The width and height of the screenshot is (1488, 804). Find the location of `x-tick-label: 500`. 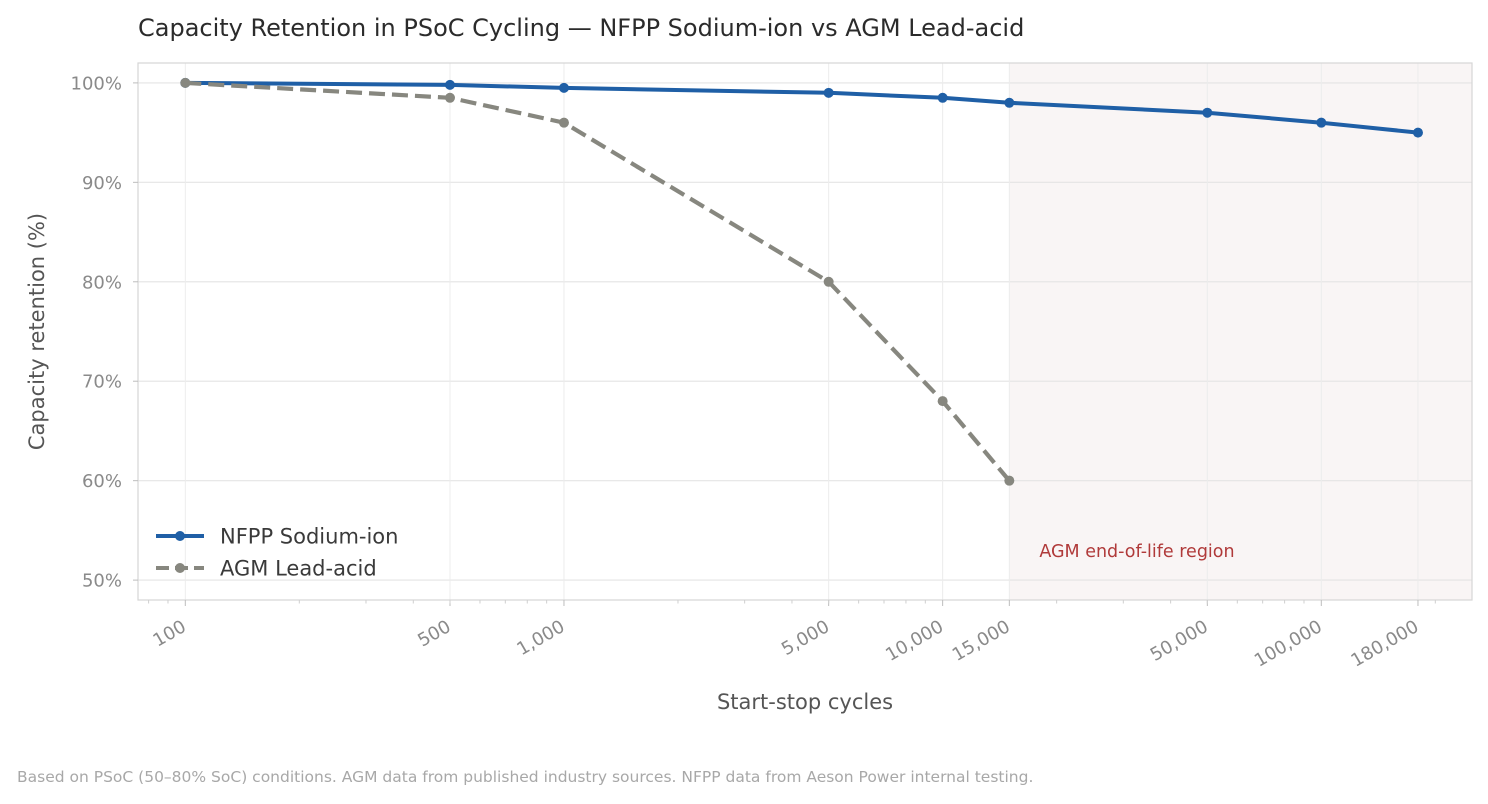

x-tick-label: 500 is located at coordinates (434, 633).